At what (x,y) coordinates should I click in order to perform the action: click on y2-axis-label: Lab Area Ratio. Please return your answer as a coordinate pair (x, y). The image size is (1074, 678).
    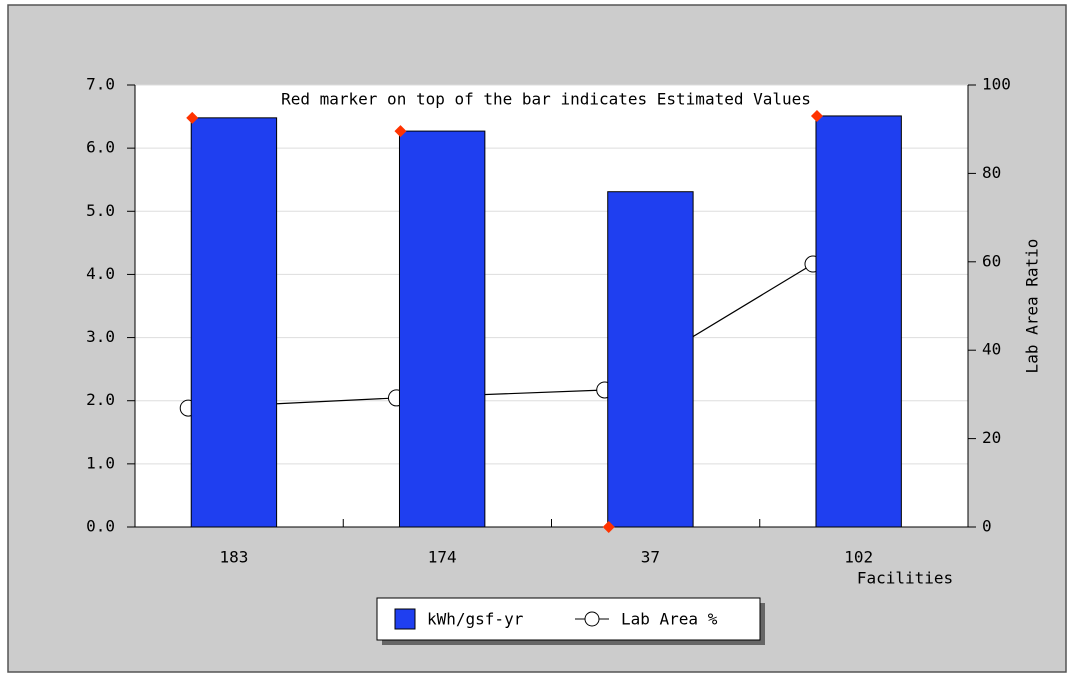
    Looking at the image, I should click on (1032, 306).